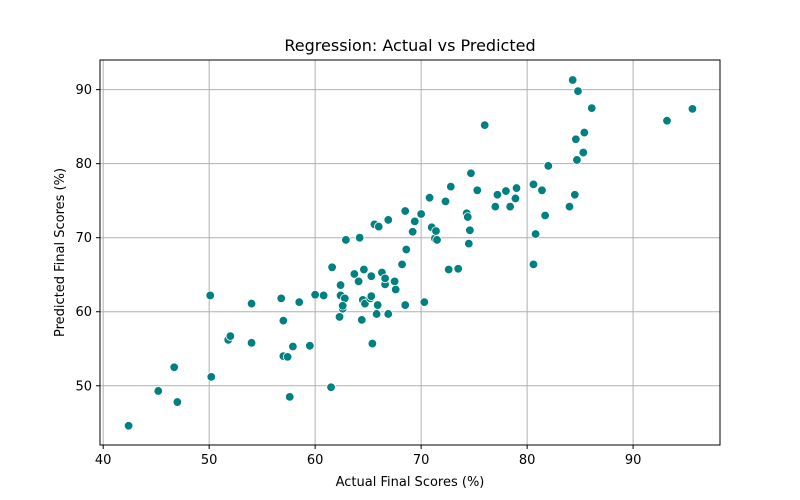 The image size is (800, 500). What do you see at coordinates (83, 90) in the screenshot?
I see `y-tick-label: 90` at bounding box center [83, 90].